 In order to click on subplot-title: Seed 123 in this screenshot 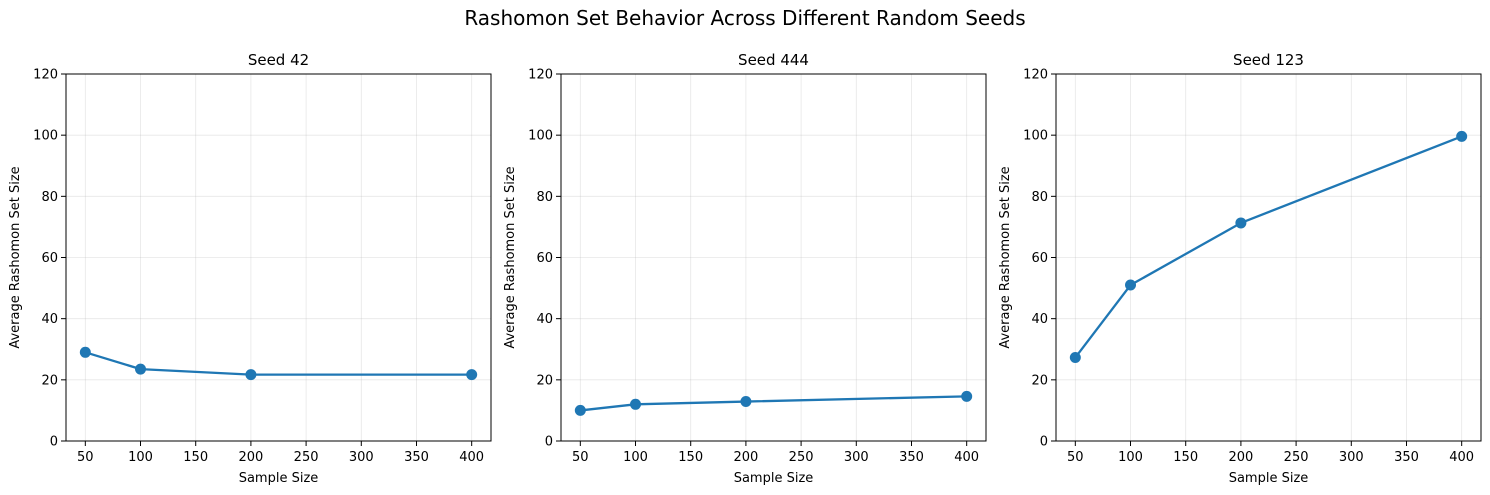, I will do `click(1268, 60)`.